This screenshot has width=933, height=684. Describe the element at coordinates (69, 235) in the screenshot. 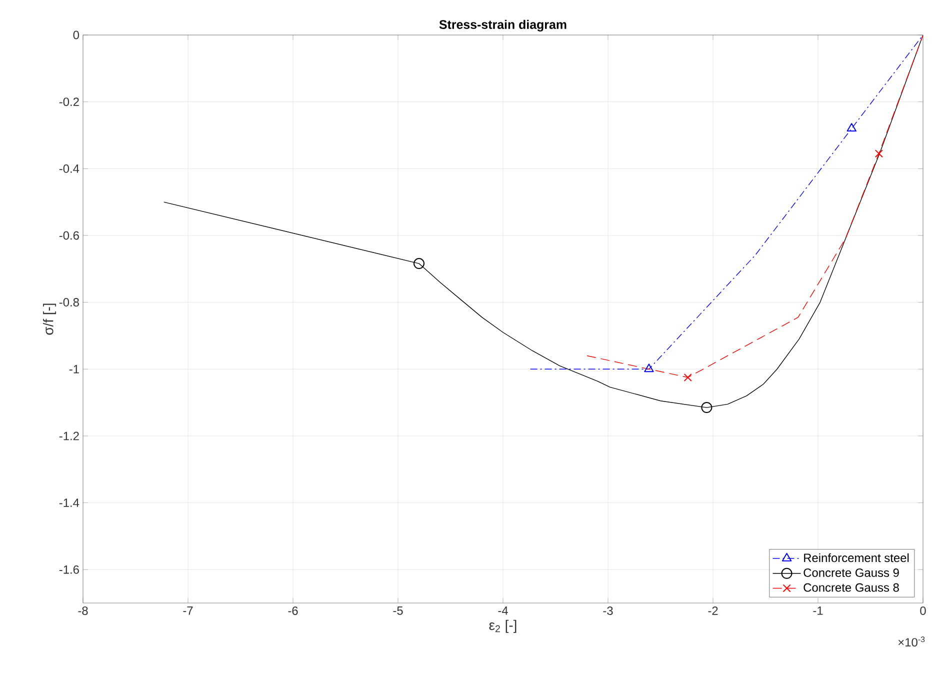

I see `y-tick-label: -0.6` at that location.